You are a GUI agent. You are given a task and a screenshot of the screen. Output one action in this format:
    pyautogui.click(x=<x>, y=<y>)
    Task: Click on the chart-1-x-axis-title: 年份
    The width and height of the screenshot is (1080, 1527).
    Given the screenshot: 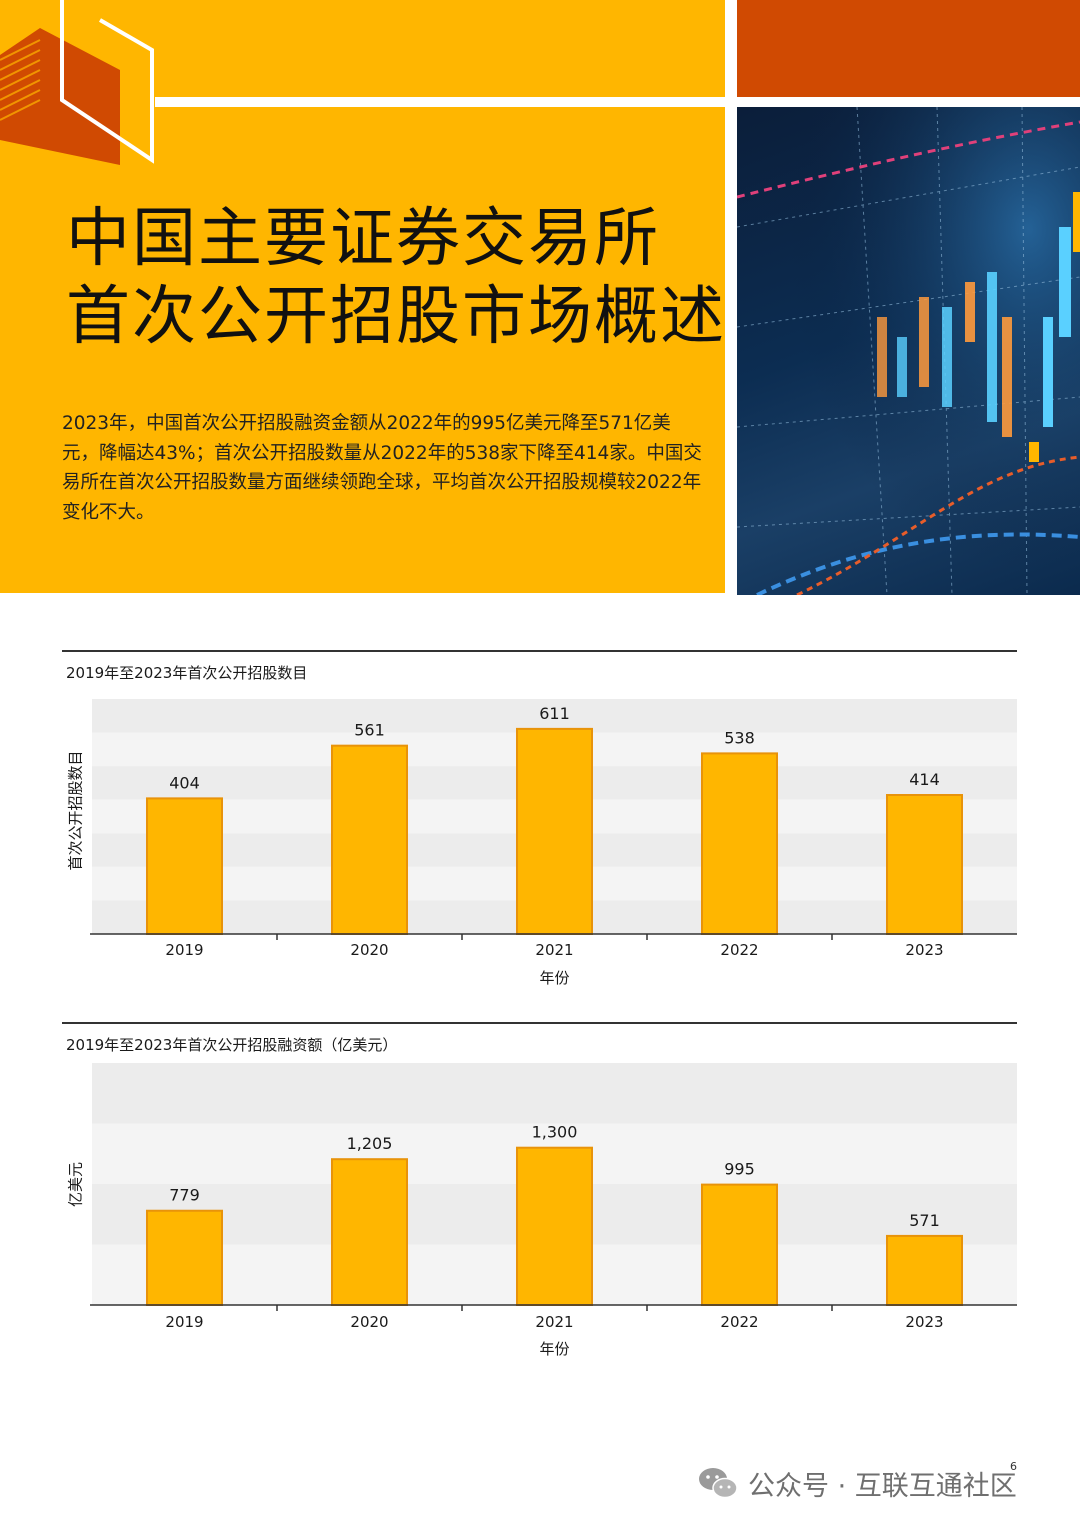 What is the action you would take?
    pyautogui.click(x=554, y=978)
    